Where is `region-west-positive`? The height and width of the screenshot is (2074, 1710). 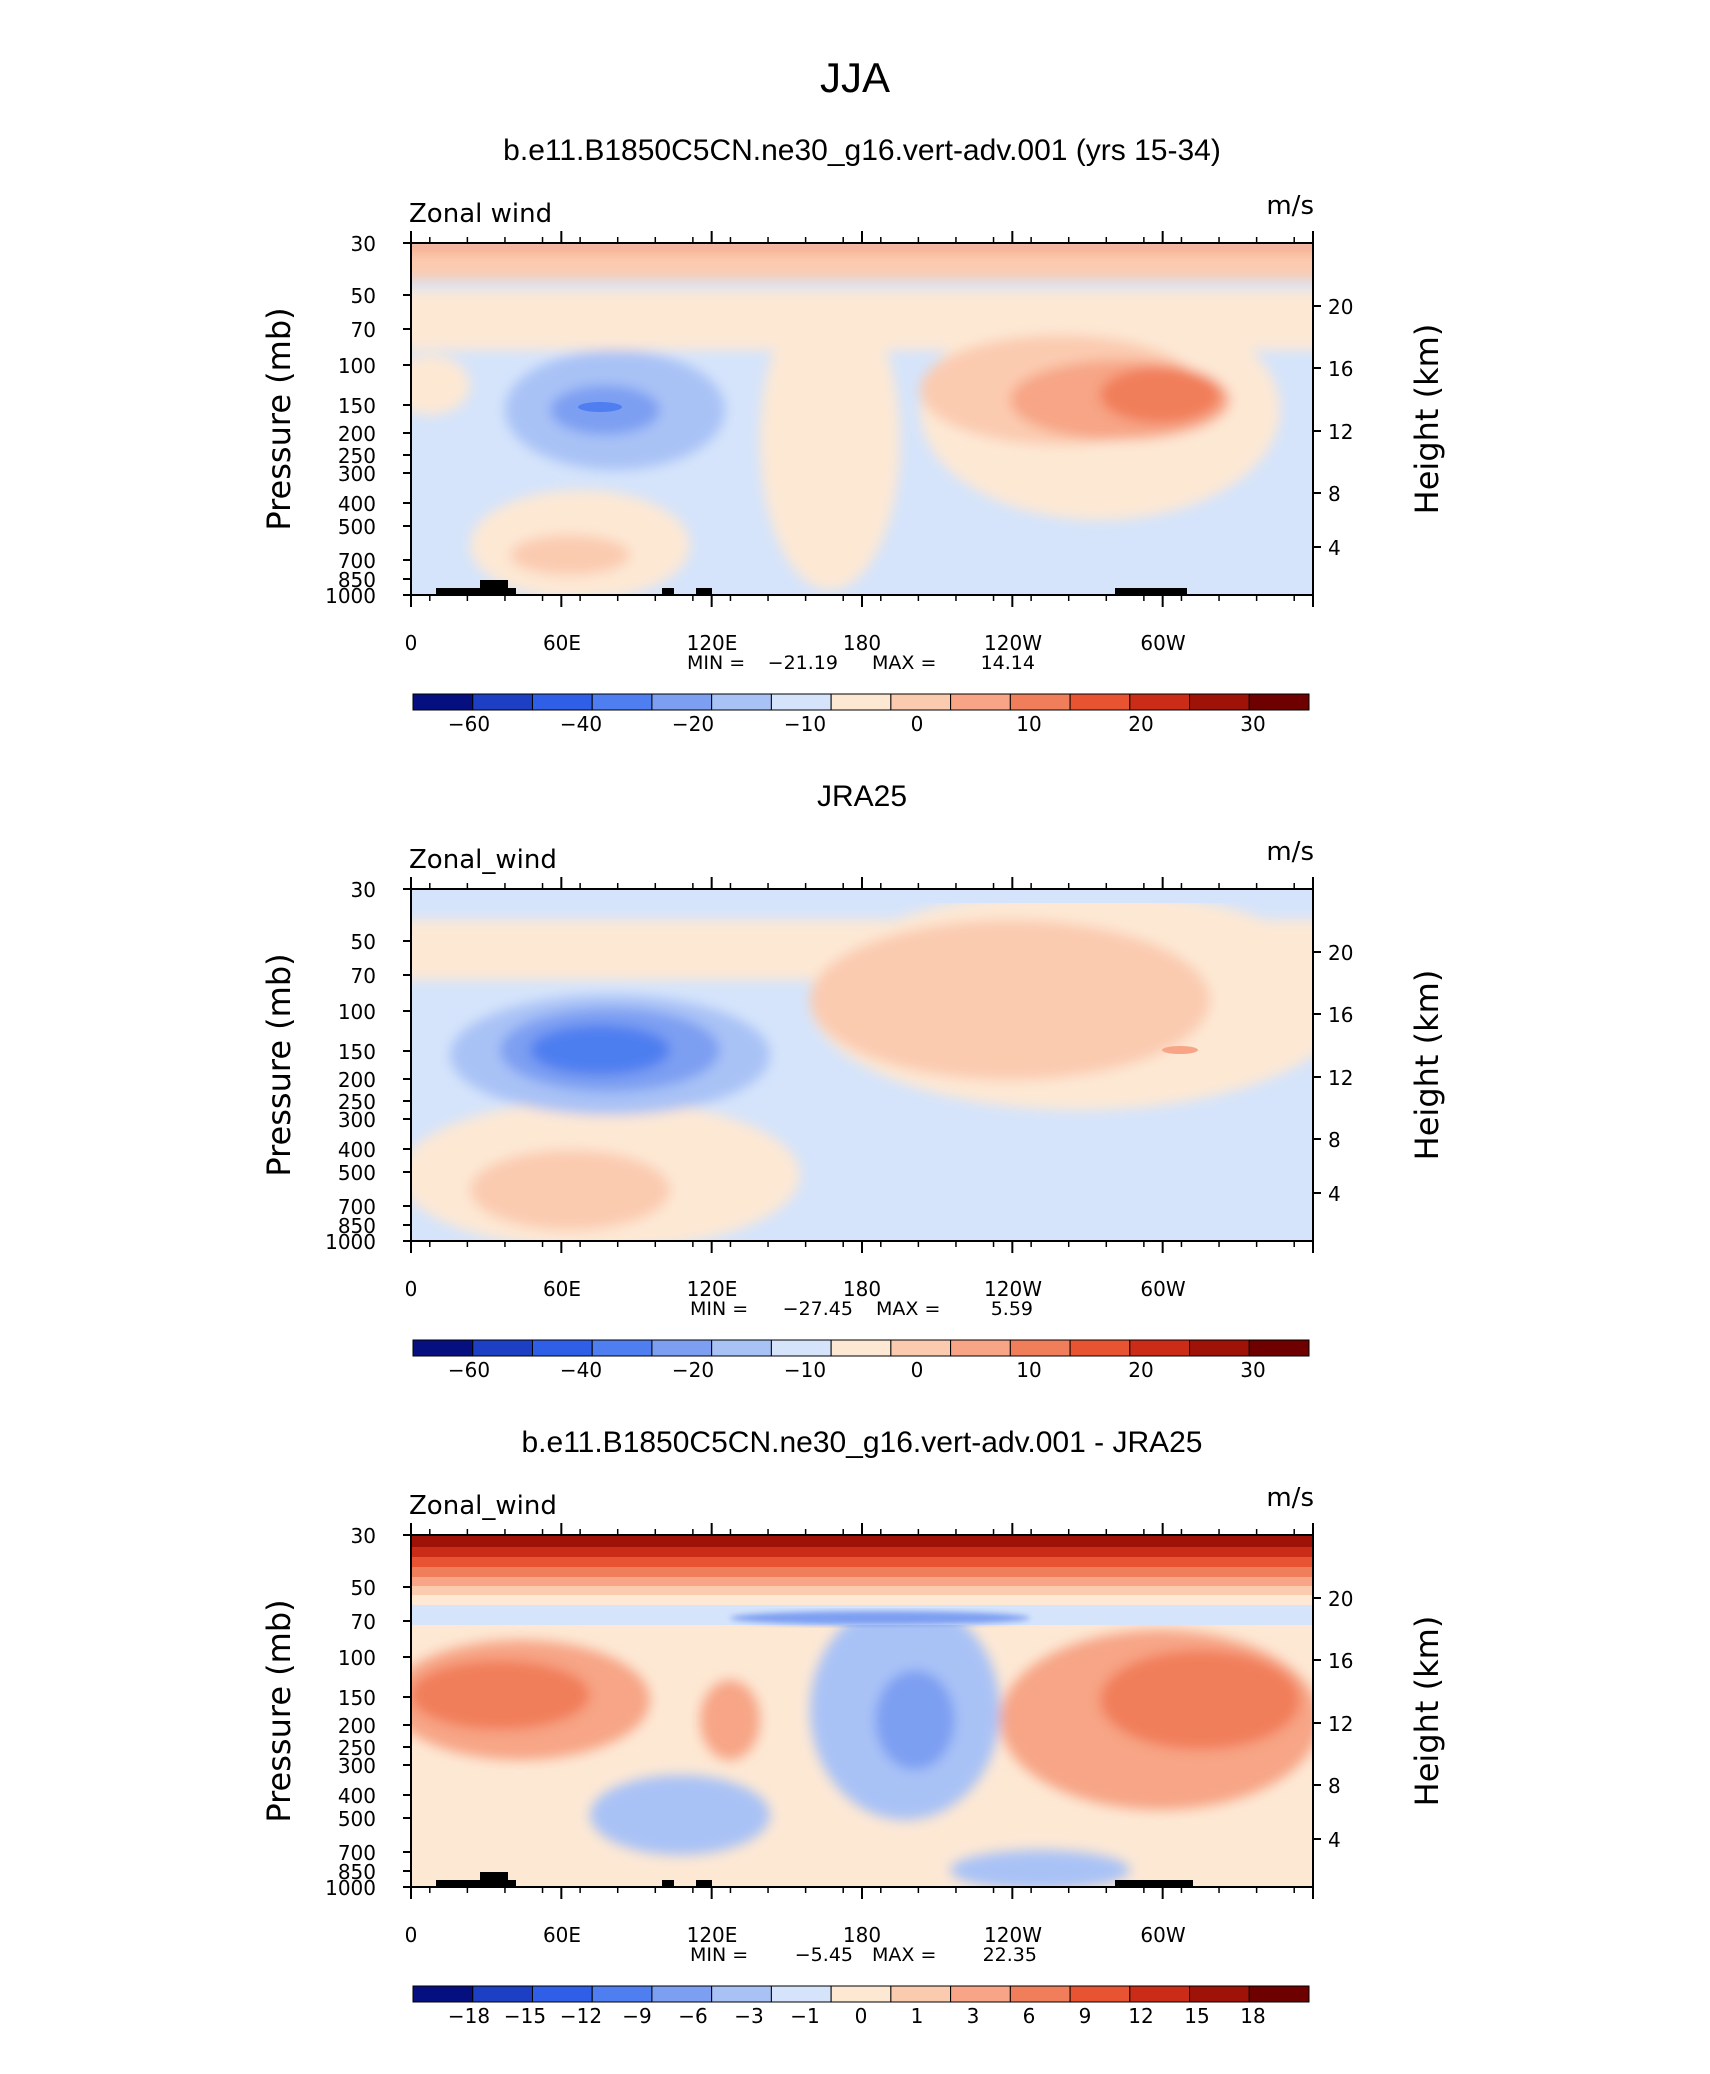
region-west-positive is located at coordinates (440, 385).